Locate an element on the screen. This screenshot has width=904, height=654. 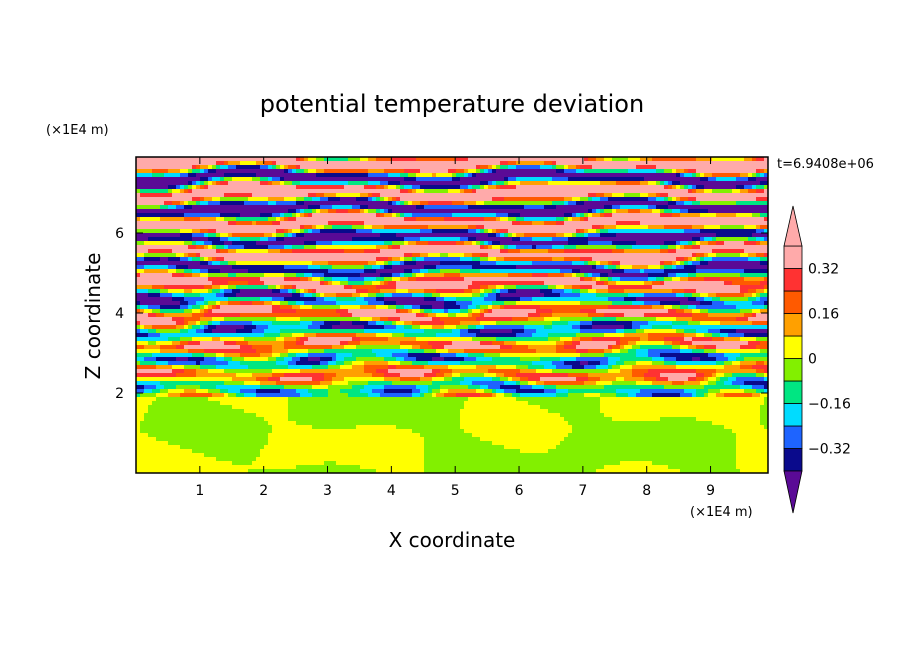
x-tick-label: 1 is located at coordinates (199, 491).